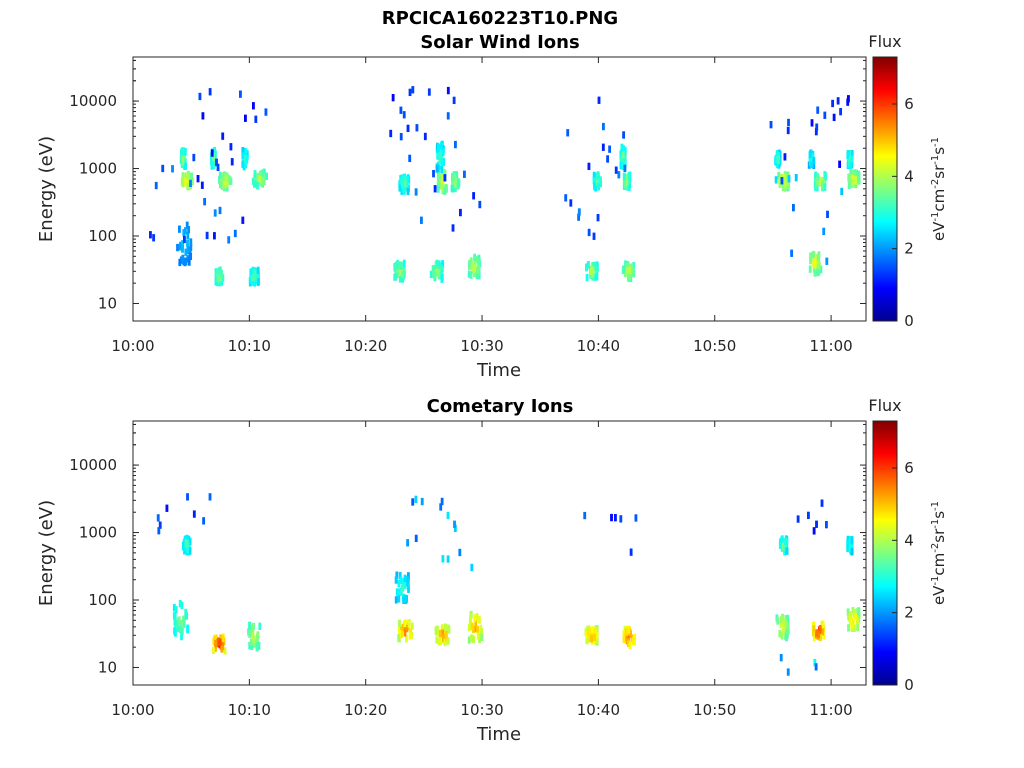 The width and height of the screenshot is (1024, 768). Describe the element at coordinates (939, 595) in the screenshot. I see `cb-unit-part-1: eV` at that location.